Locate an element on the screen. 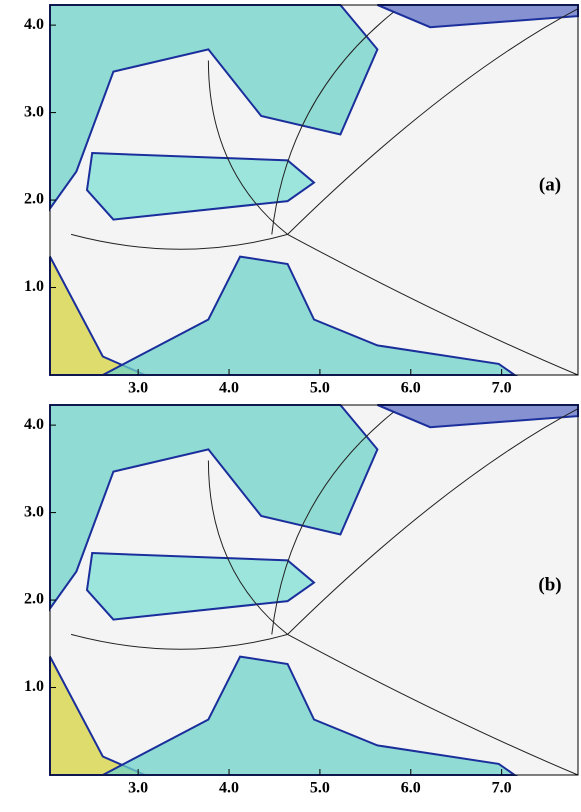  panel-label: (b) is located at coordinates (549, 585).